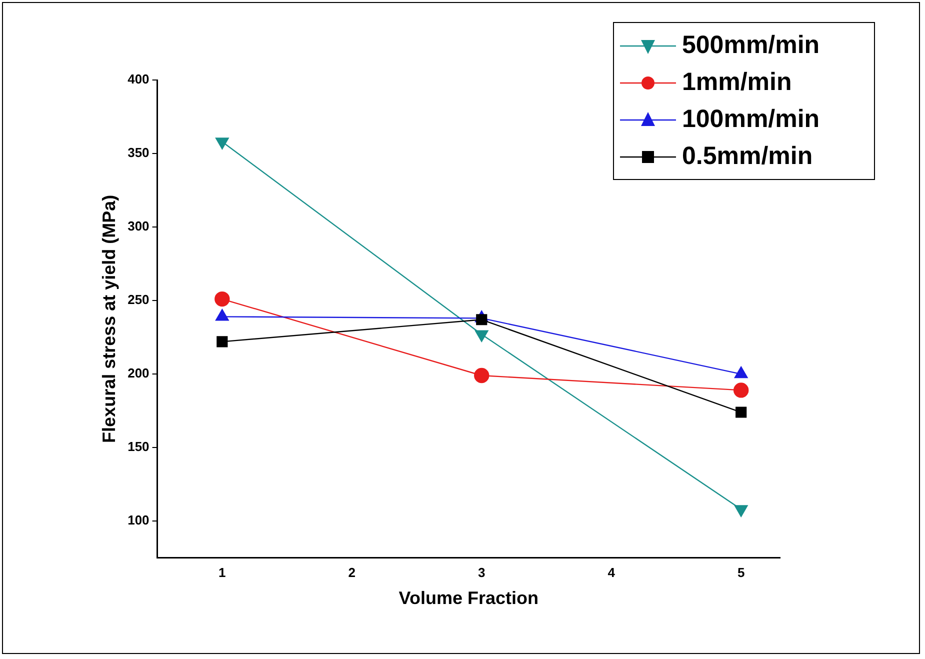 This screenshot has height=659, width=925. What do you see at coordinates (139, 300) in the screenshot?
I see `y-tick-label: 250` at bounding box center [139, 300].